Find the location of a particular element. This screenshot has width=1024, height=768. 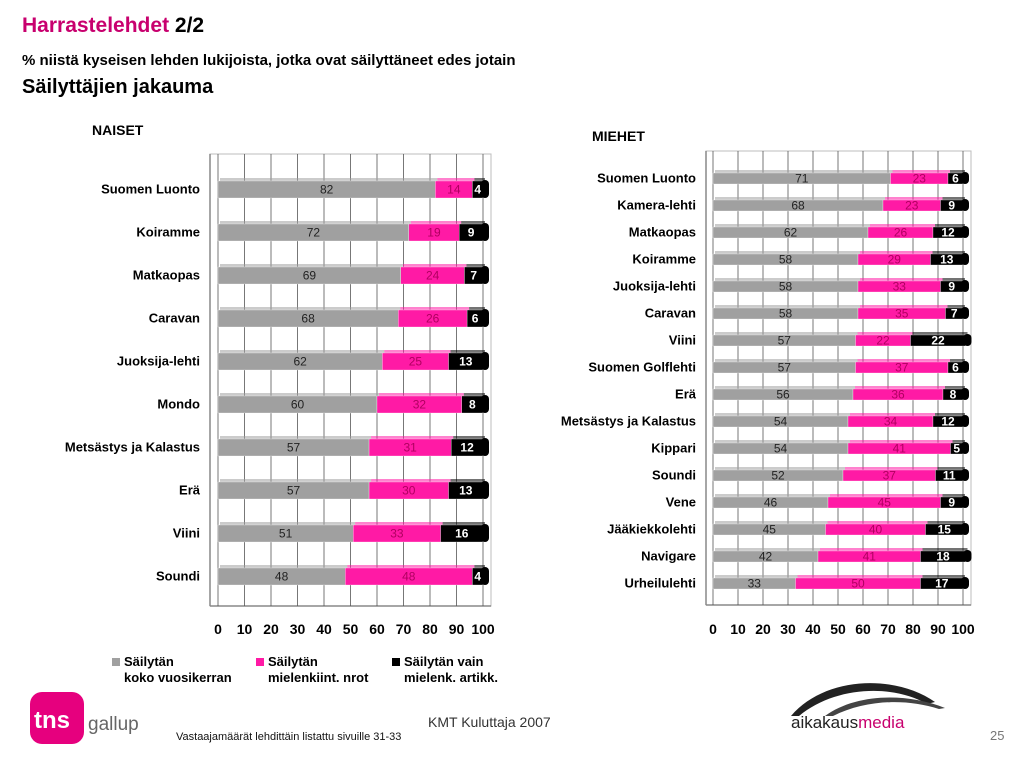

legend-swatch-black is located at coordinates (396, 662).